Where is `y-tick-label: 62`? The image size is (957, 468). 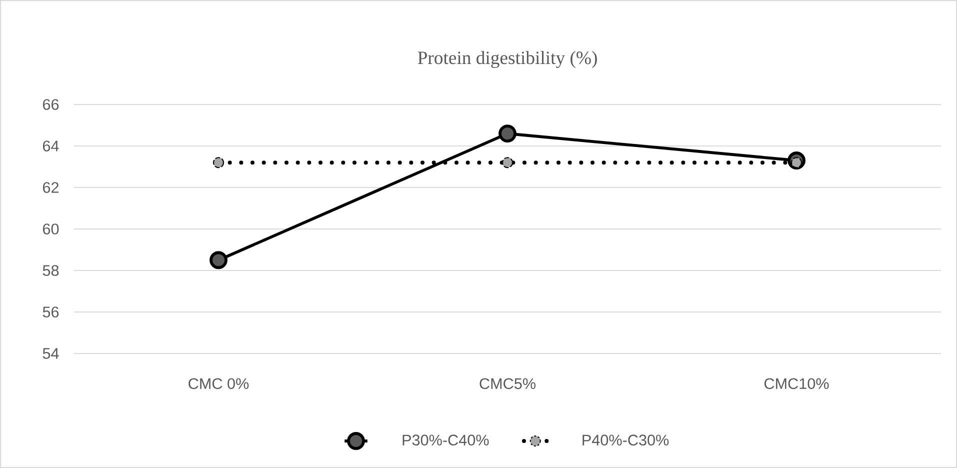 y-tick-label: 62 is located at coordinates (51, 187).